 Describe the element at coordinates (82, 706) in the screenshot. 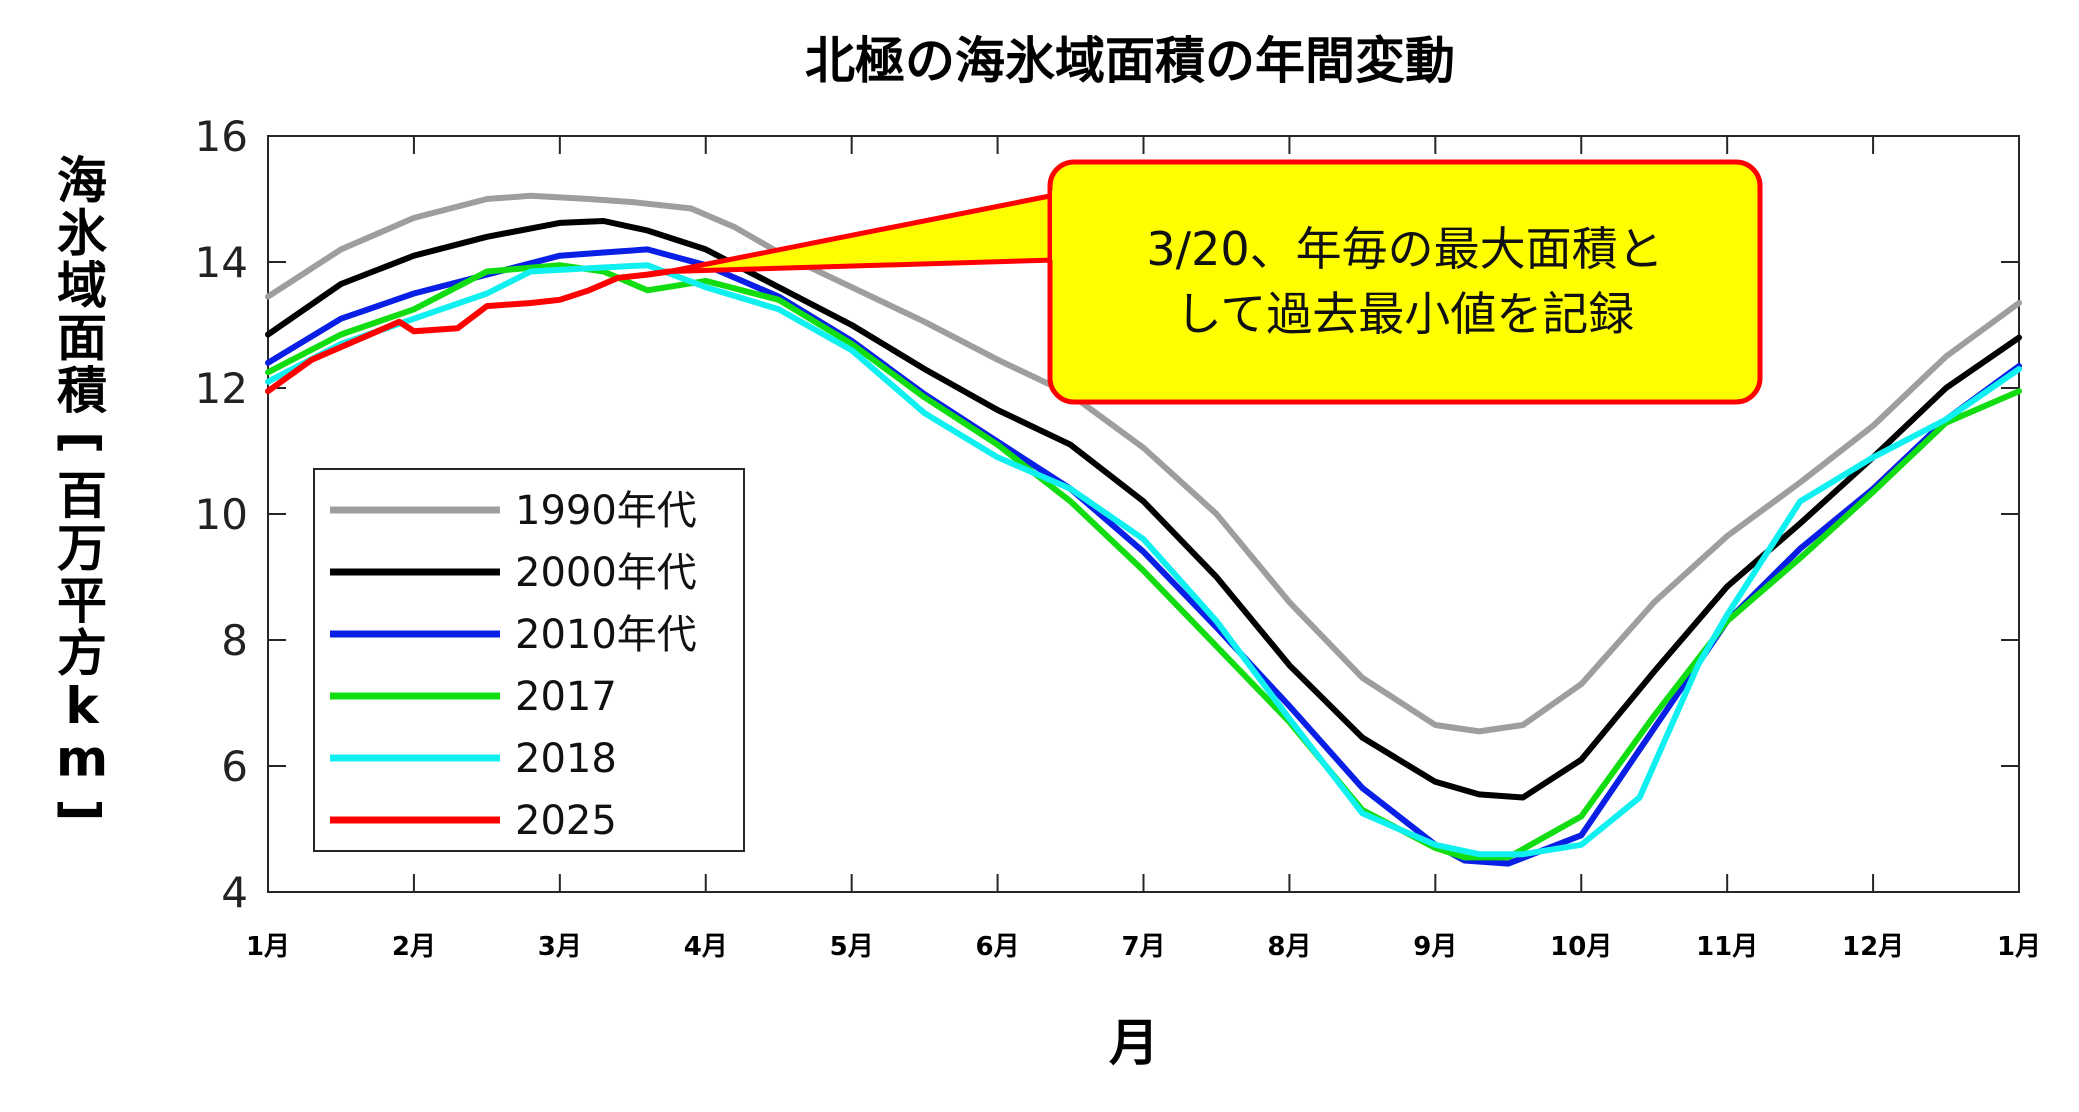

I see `y-axis-label-char: k` at that location.